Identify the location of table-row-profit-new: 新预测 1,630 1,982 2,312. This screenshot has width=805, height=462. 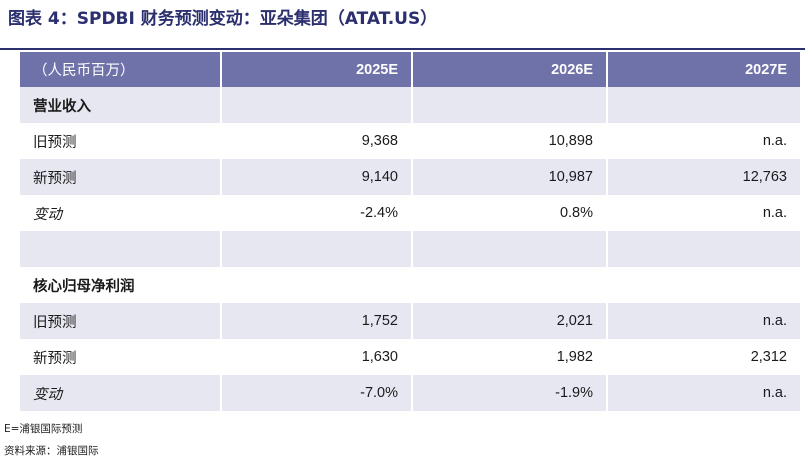
(410, 357).